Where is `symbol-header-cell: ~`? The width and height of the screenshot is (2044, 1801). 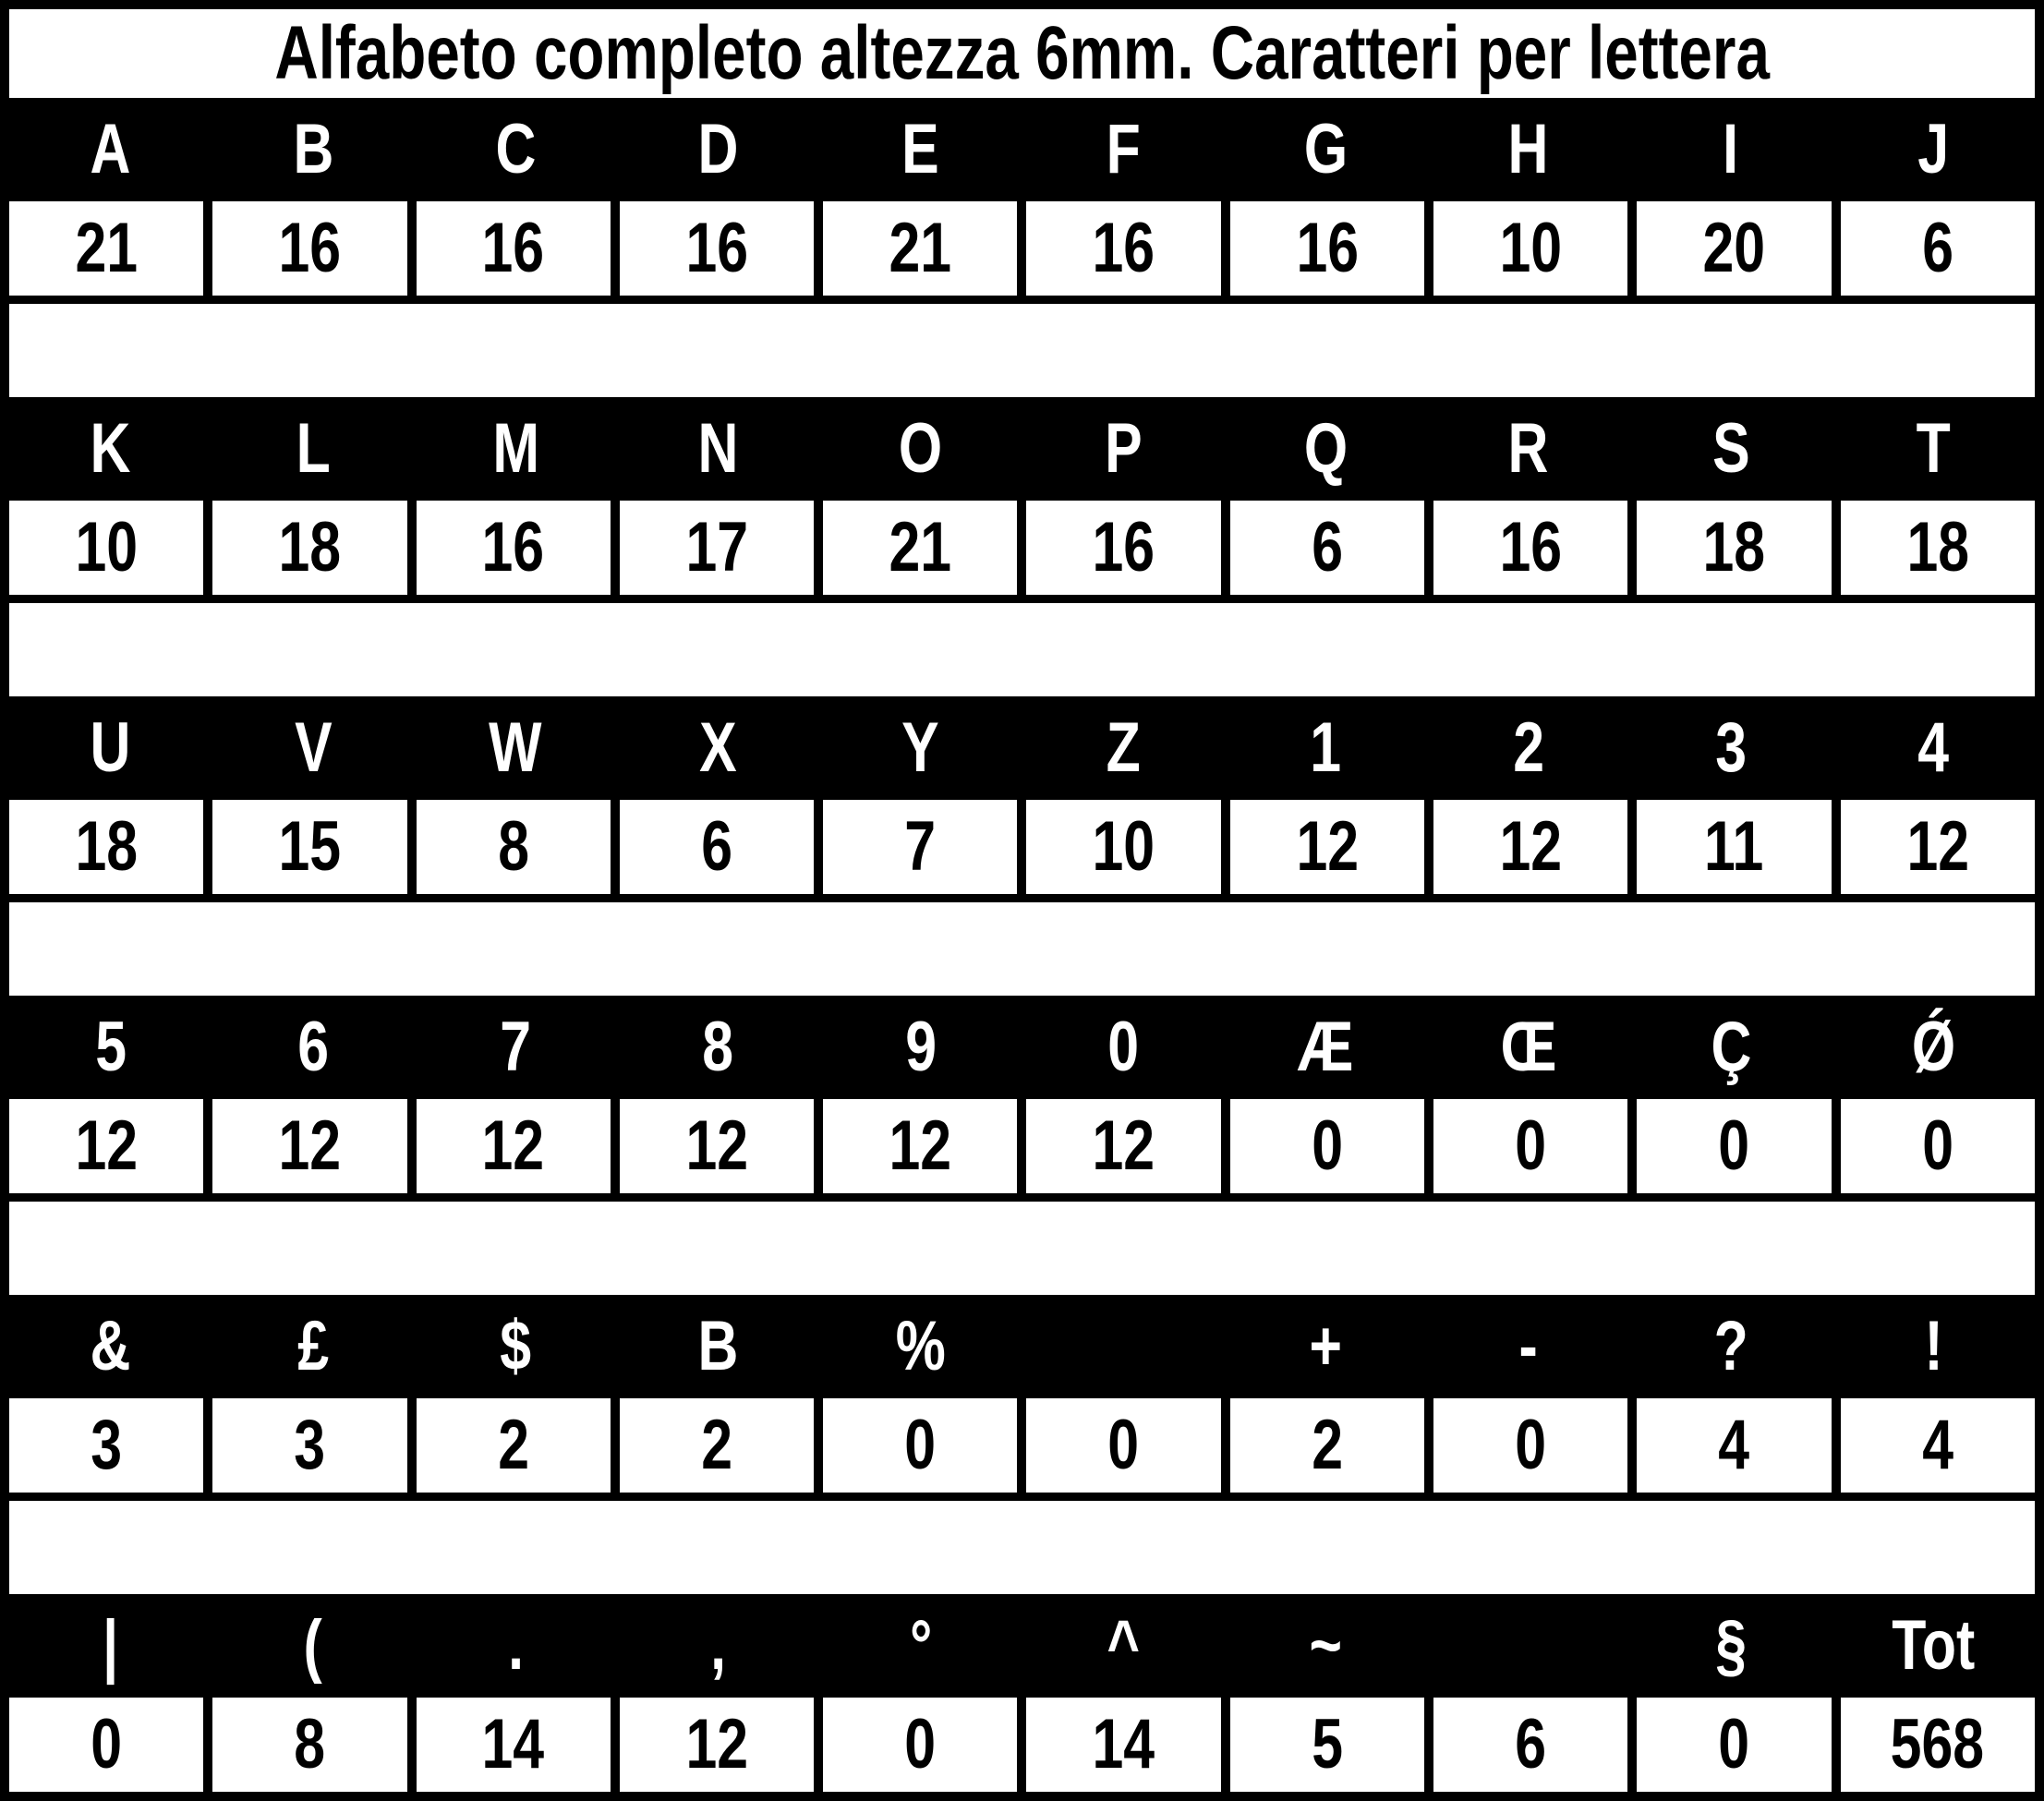
symbol-header-cell: ~ is located at coordinates (1326, 1646).